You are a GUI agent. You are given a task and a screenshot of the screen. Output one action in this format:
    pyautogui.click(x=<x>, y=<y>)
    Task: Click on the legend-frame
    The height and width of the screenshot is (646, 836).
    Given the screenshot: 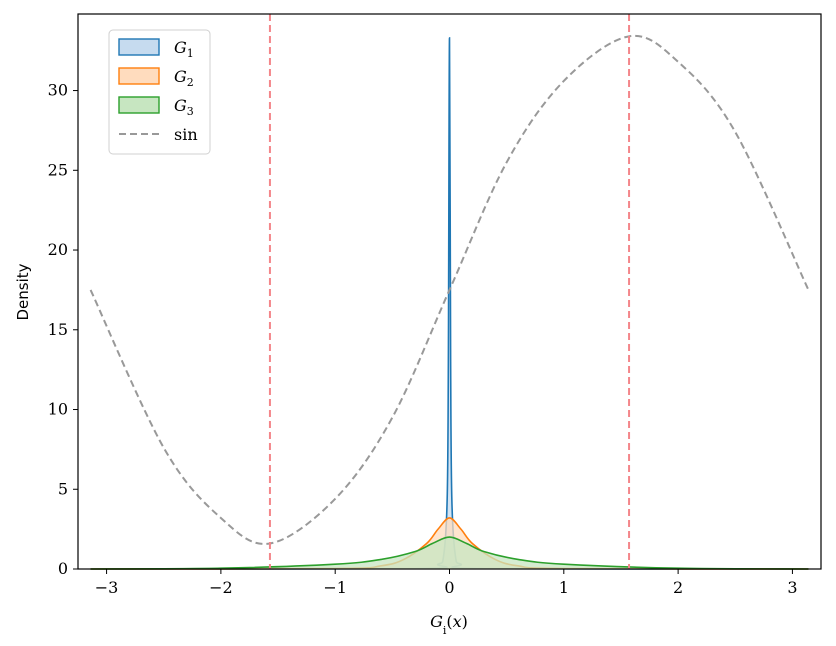 What is the action you would take?
    pyautogui.click(x=159, y=92)
    